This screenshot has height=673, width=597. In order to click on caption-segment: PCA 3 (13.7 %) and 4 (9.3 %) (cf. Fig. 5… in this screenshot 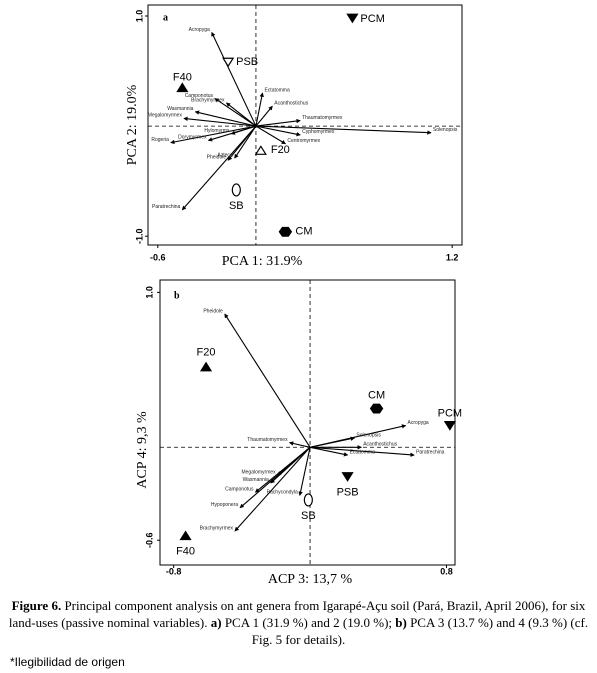, I will do `click(420, 631)`.